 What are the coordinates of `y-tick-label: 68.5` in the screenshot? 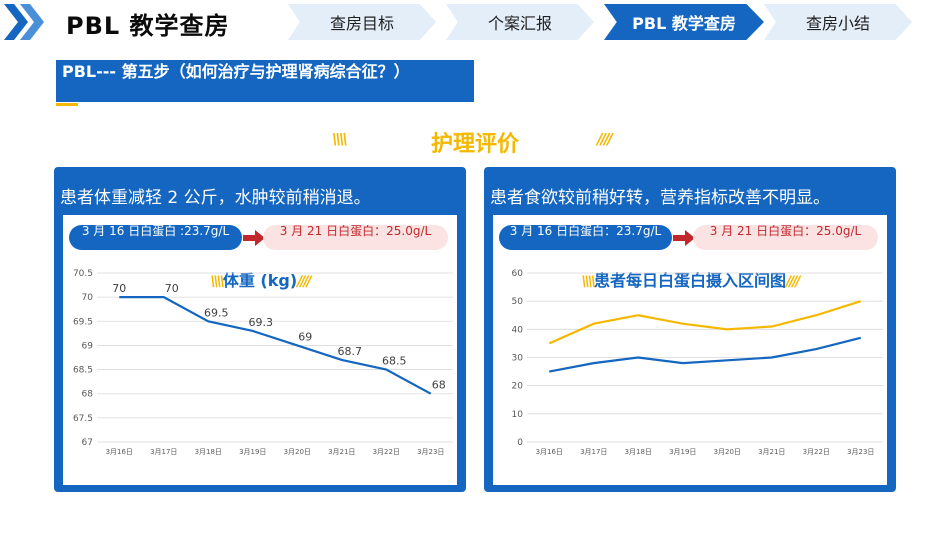 It's located at (83, 371).